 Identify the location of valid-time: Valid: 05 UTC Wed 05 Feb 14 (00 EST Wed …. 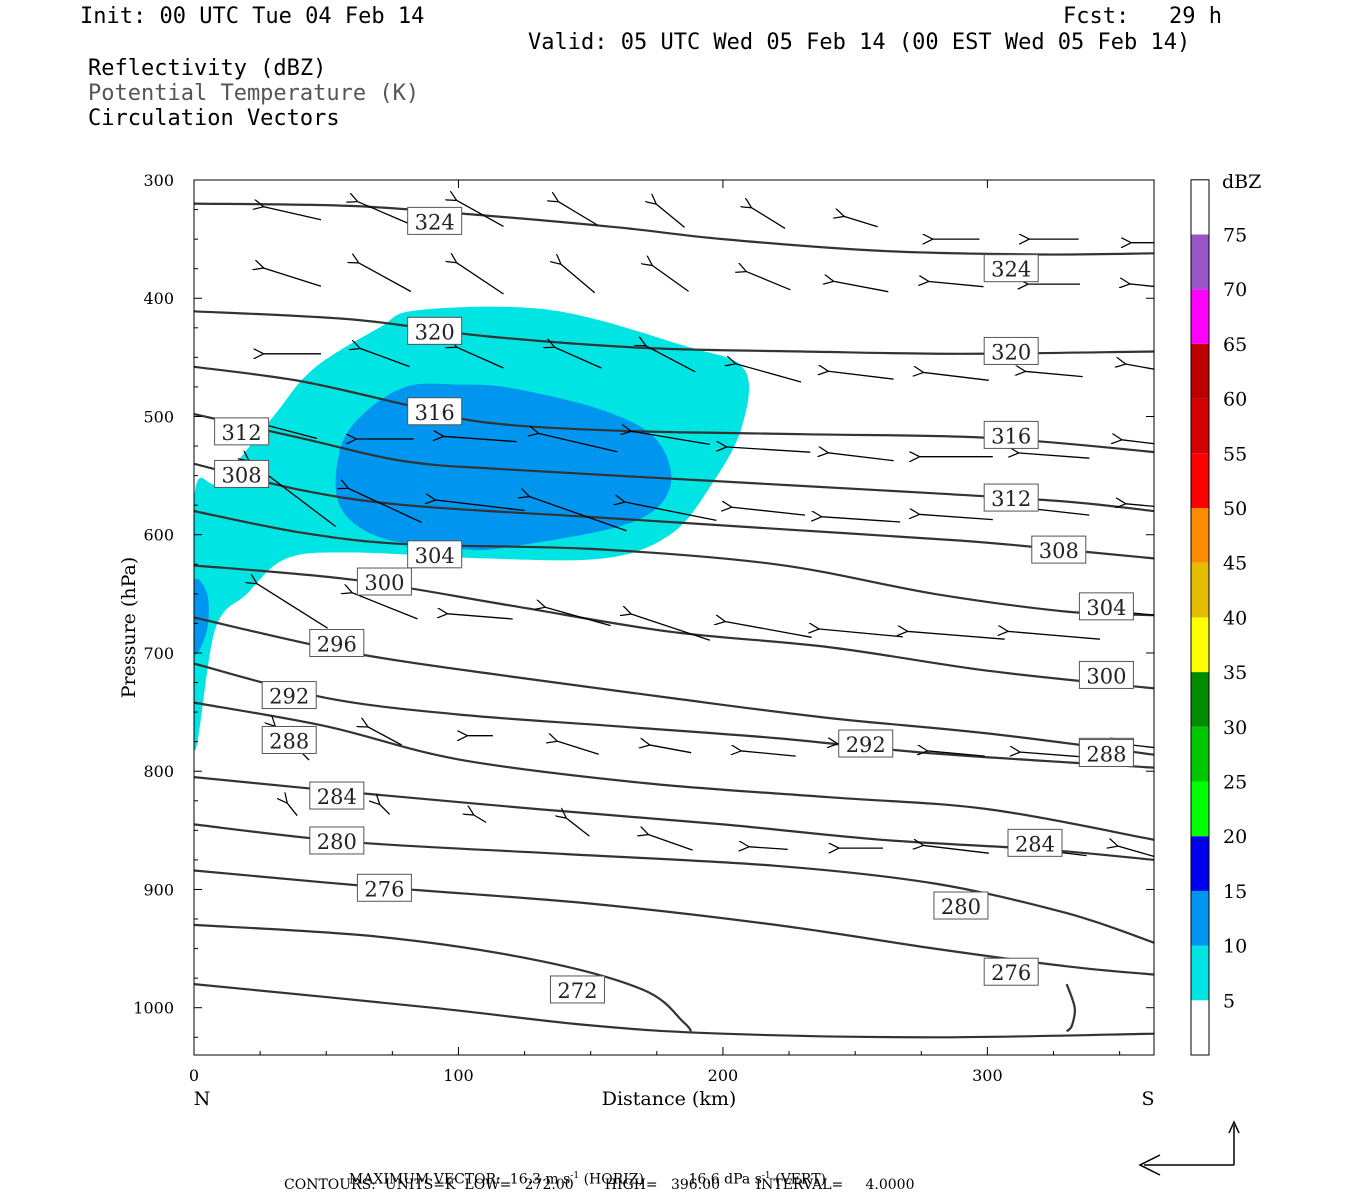
(859, 42).